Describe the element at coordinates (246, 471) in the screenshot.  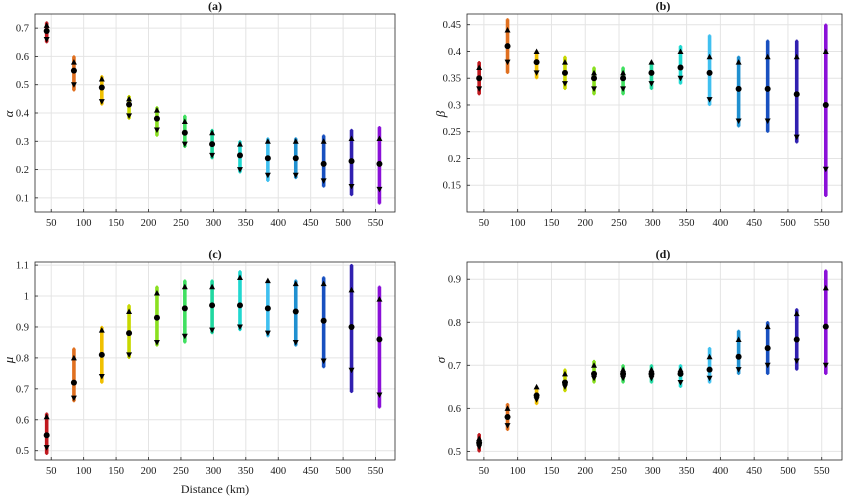
I see `panel-c-xtick-label: 350` at that location.